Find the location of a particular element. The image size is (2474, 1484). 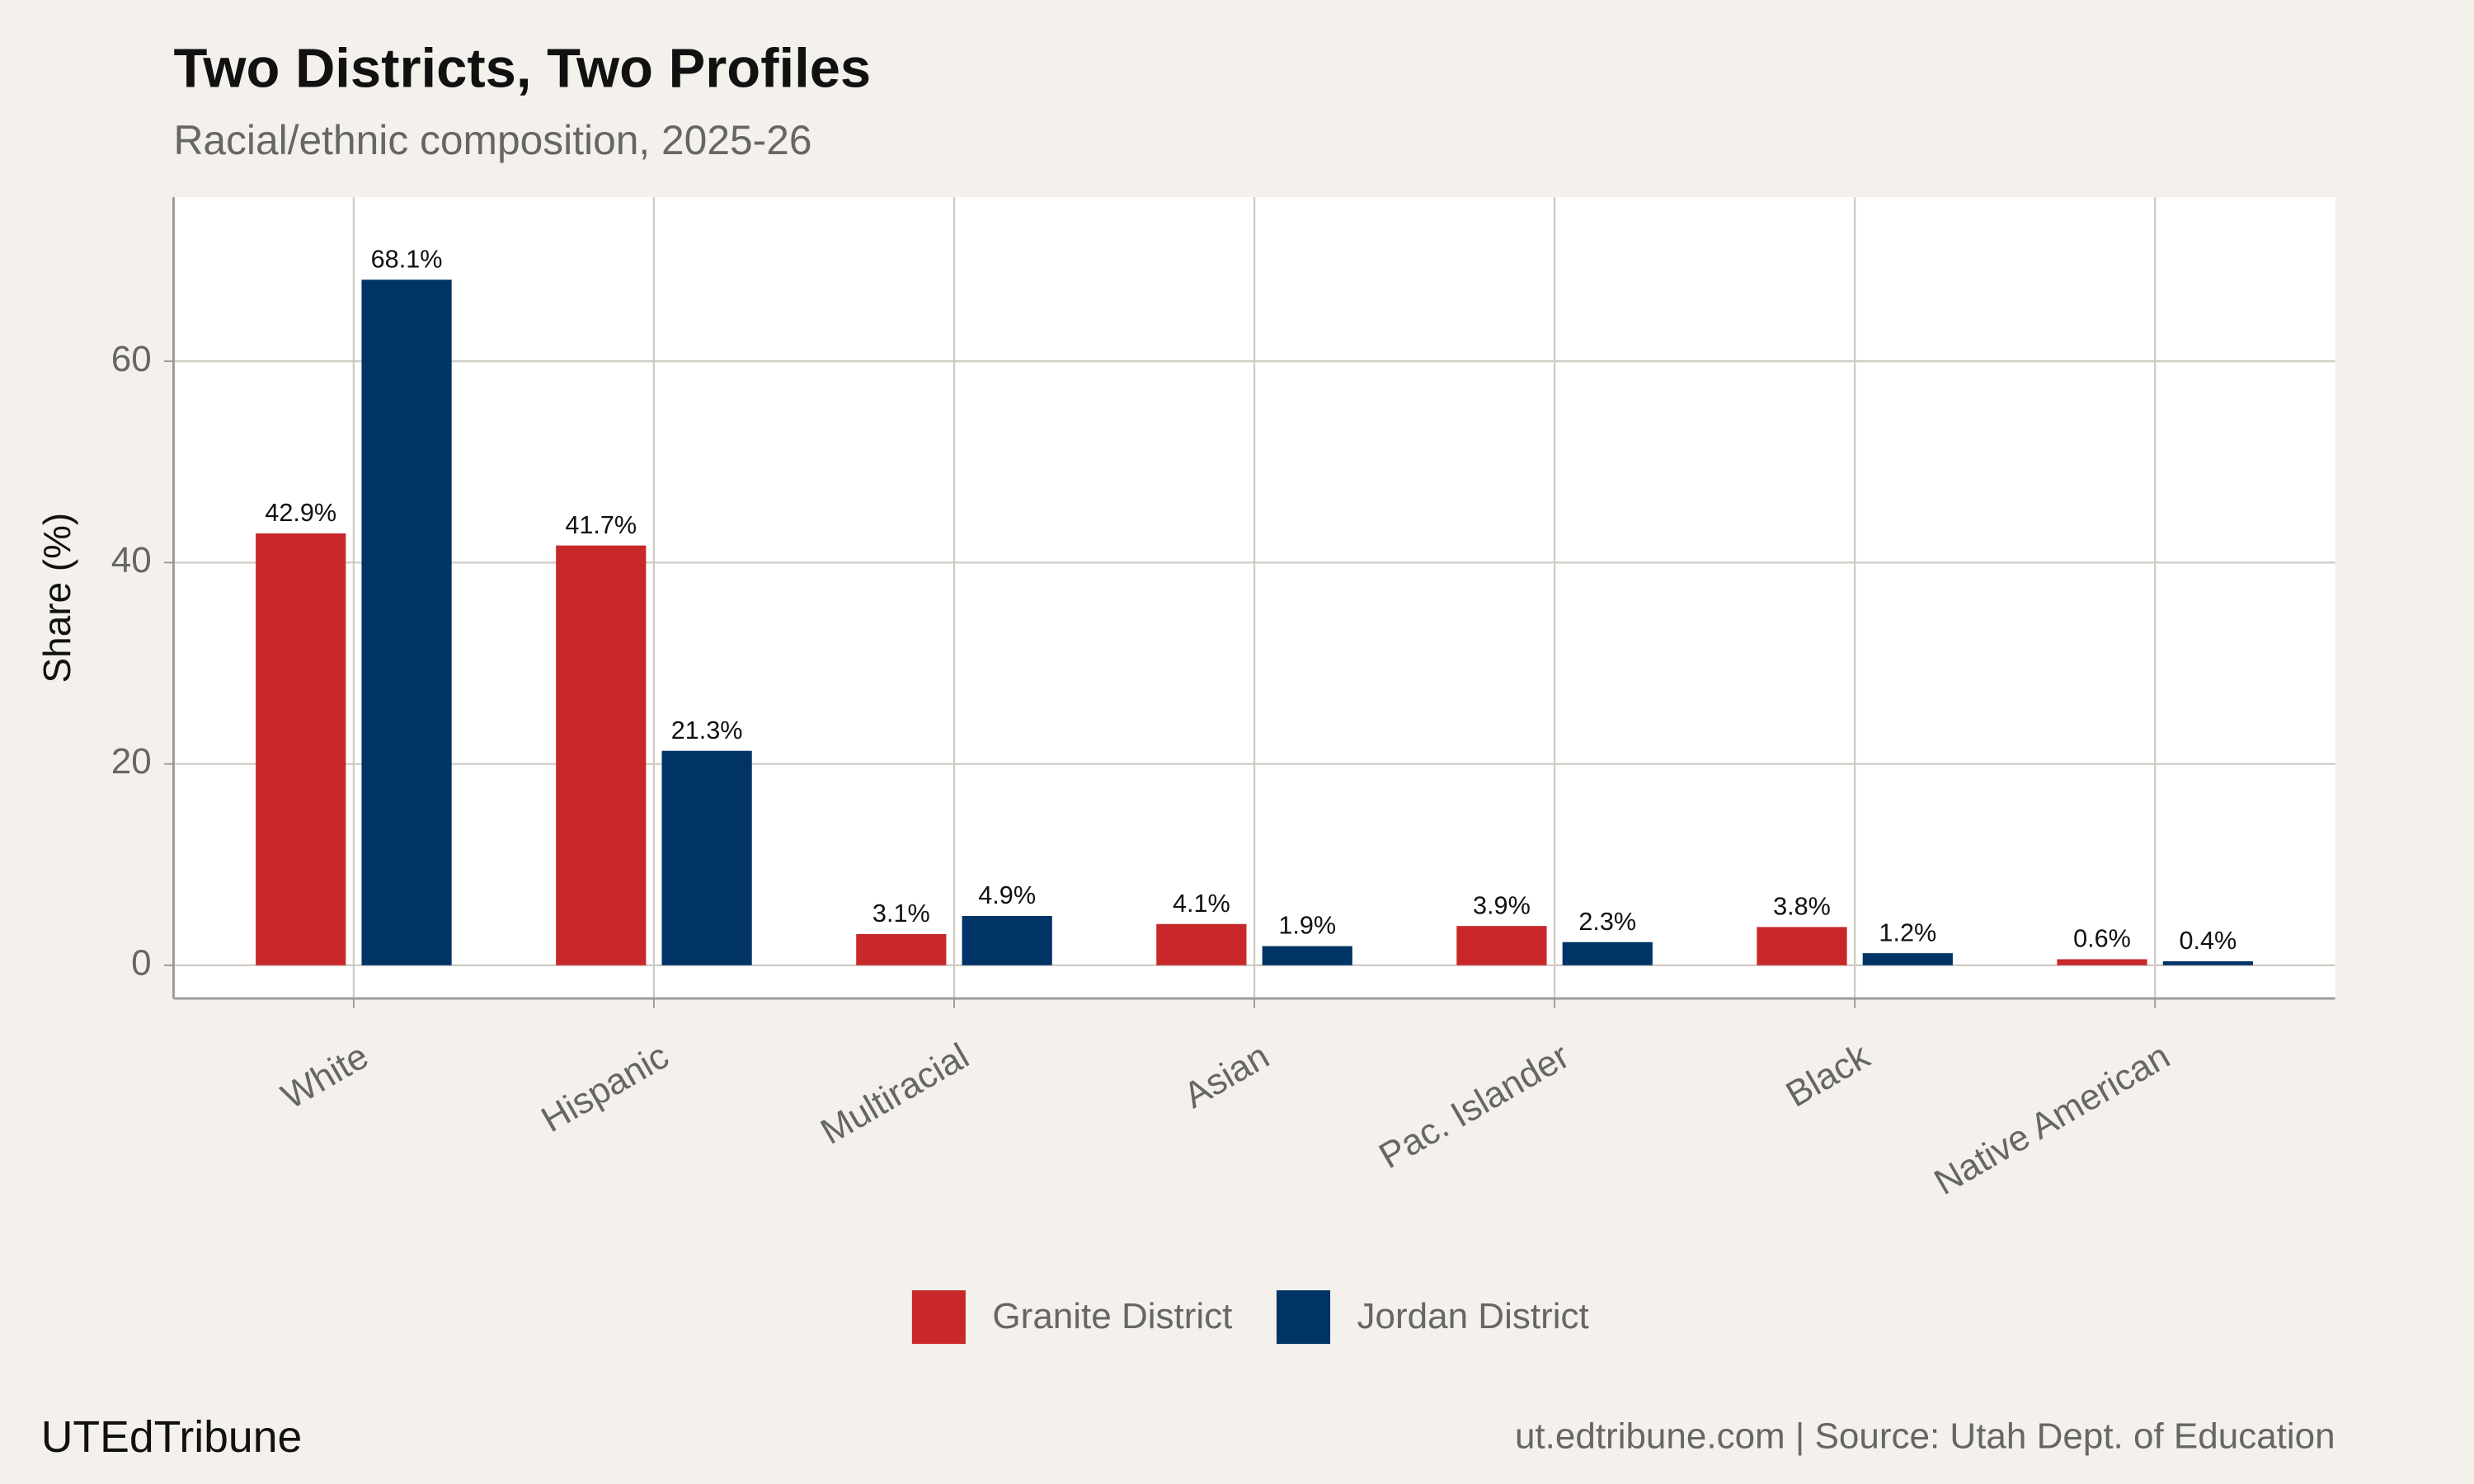

value-label: 4.9% is located at coordinates (1007, 895).